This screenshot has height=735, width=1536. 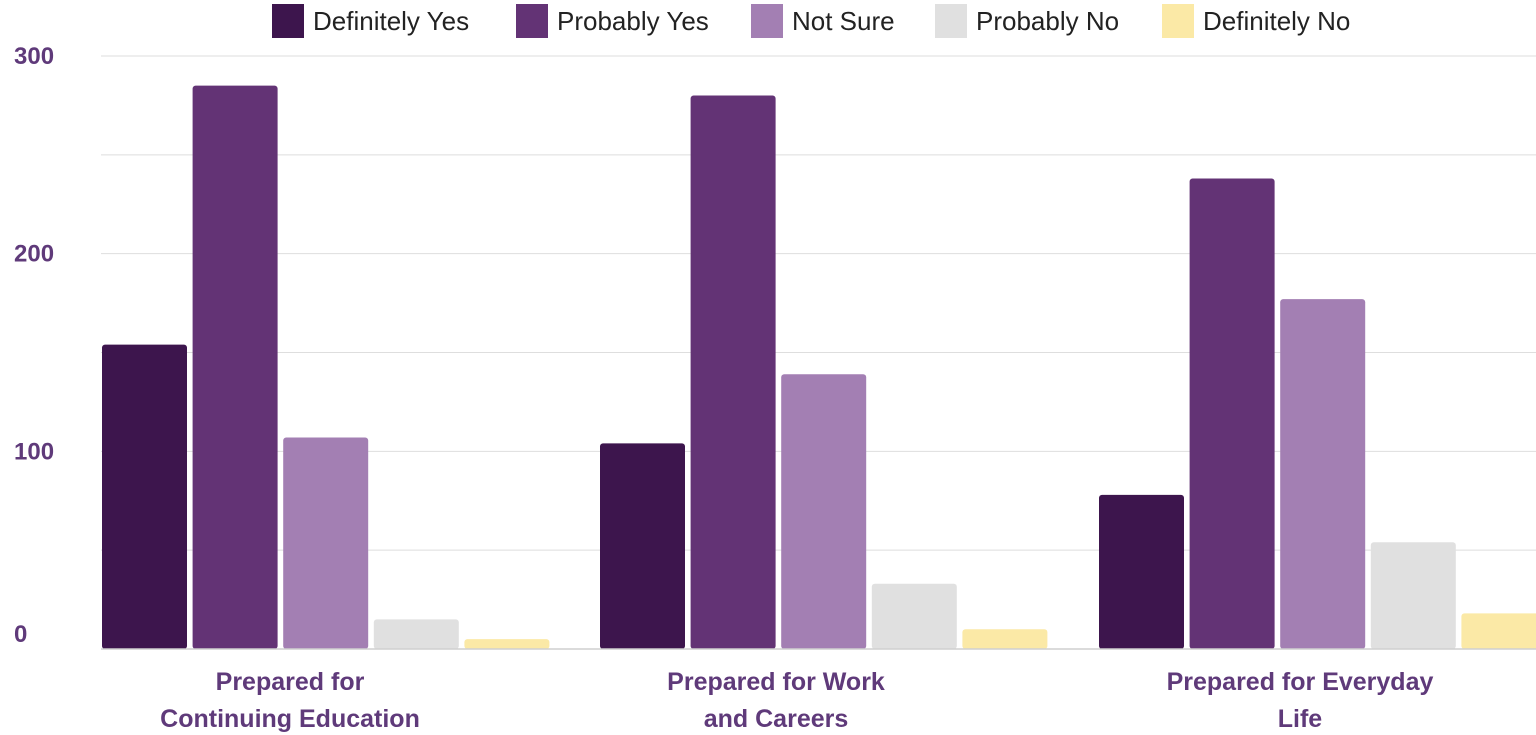 What do you see at coordinates (776, 719) in the screenshot?
I see `x-category-label: and Careers` at bounding box center [776, 719].